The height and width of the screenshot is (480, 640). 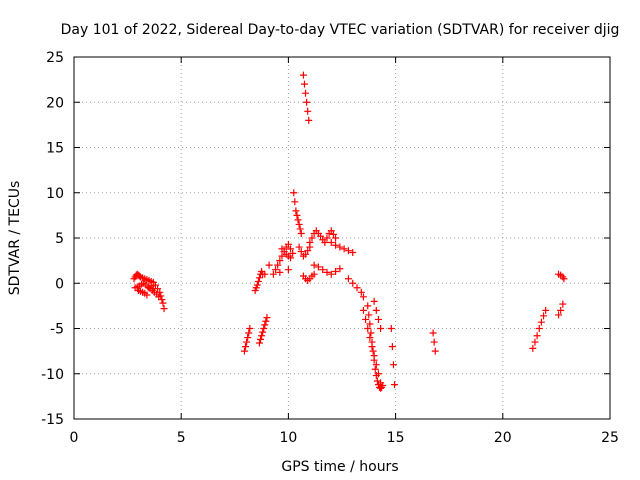 I want to click on y-tick-label: 5, so click(x=59, y=239).